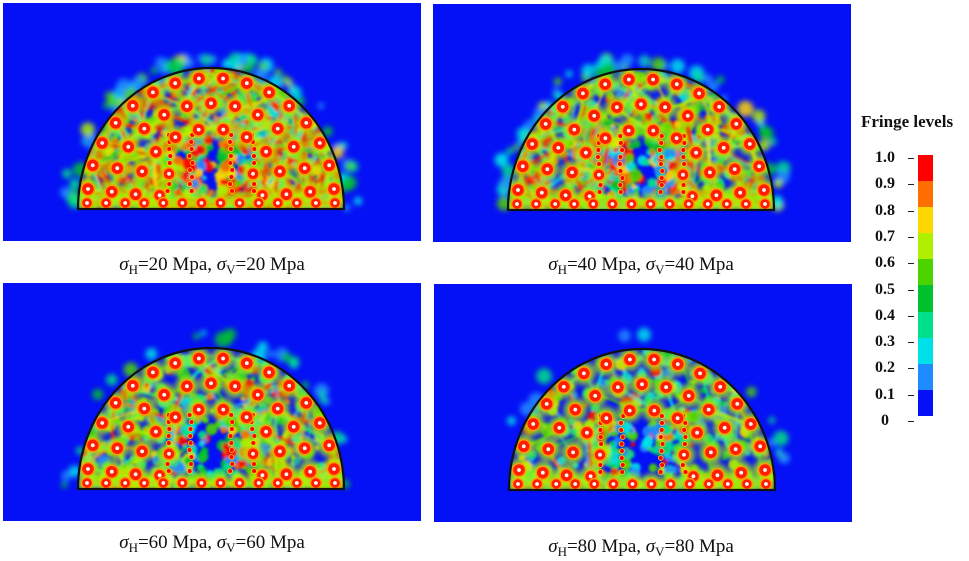  What do you see at coordinates (641, 265) in the screenshot?
I see `panel-caption: σH=40 Mpa, σV=40 Mpa` at bounding box center [641, 265].